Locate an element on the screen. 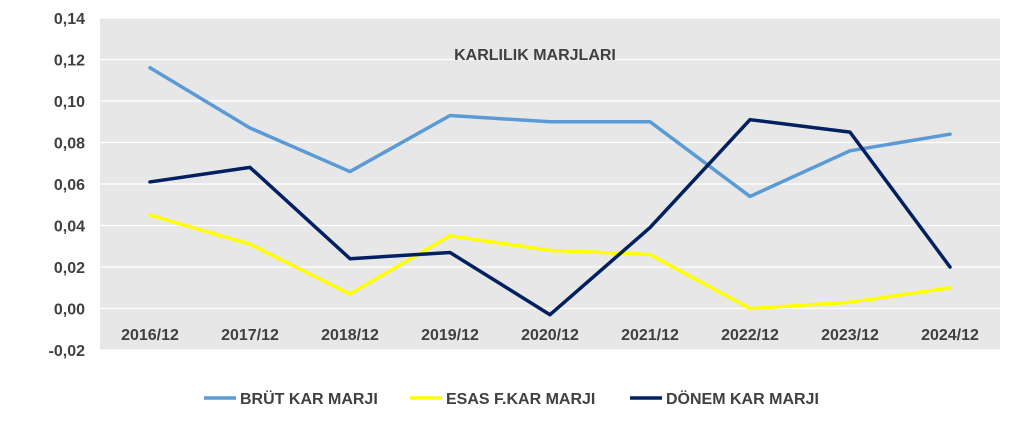 Image resolution: width=1024 pixels, height=426 pixels. x-tick-label: 2021/12 is located at coordinates (650, 335).